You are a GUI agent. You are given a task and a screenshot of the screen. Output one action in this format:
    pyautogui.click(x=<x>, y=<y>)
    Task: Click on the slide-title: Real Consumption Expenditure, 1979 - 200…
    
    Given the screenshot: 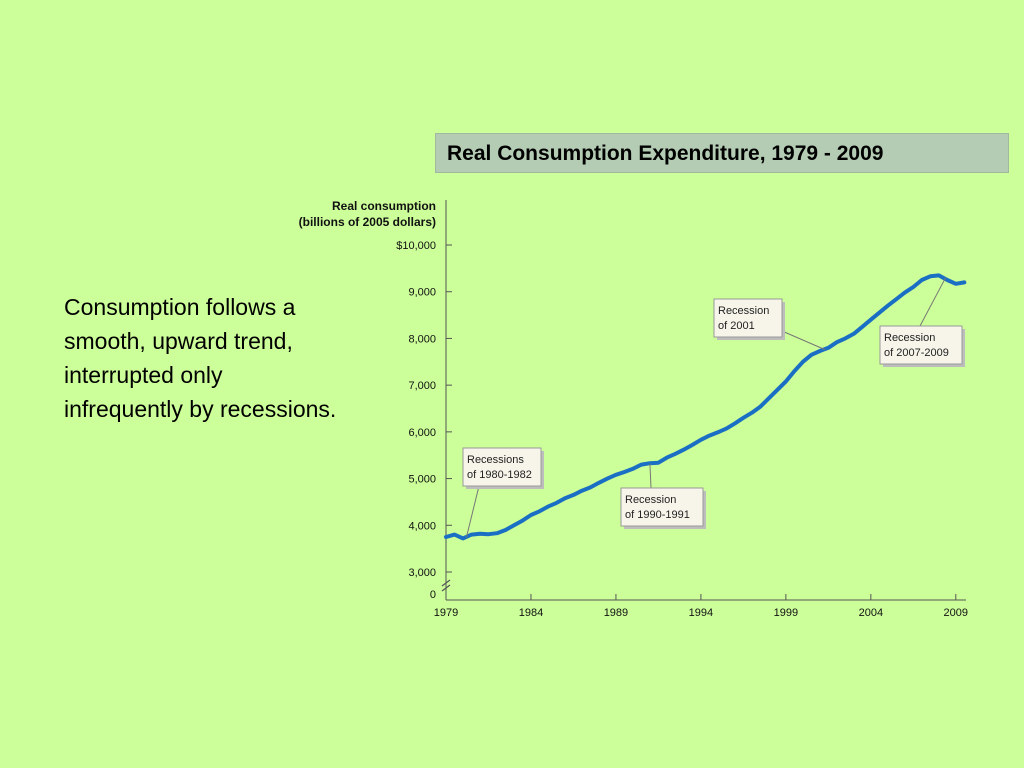 What is the action you would take?
    pyautogui.click(x=665, y=153)
    